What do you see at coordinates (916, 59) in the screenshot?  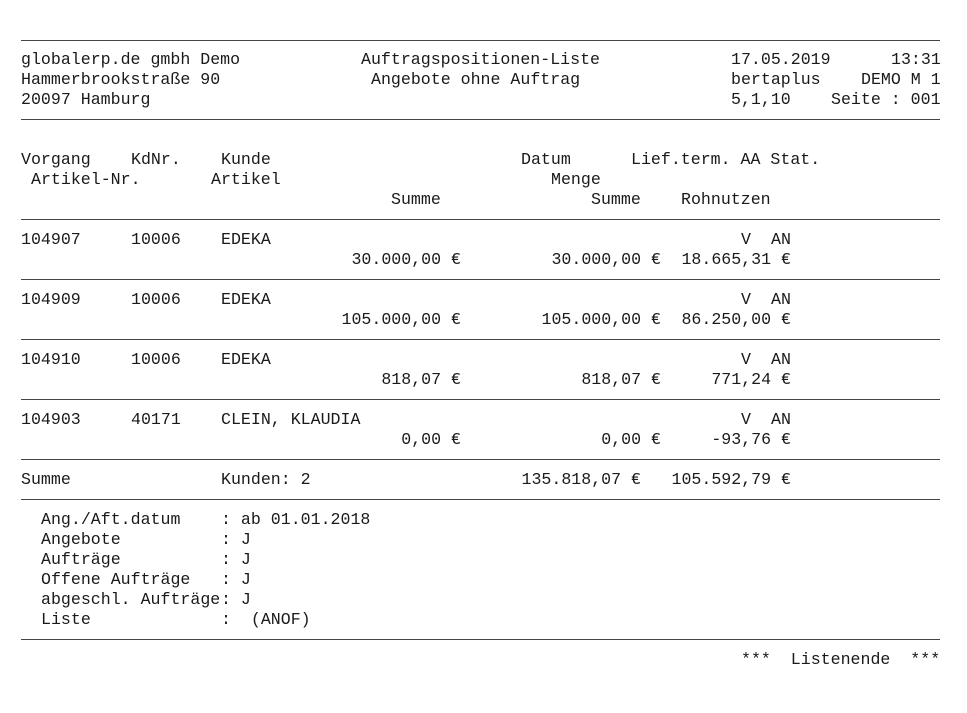 I see `report-time: 13:31` at bounding box center [916, 59].